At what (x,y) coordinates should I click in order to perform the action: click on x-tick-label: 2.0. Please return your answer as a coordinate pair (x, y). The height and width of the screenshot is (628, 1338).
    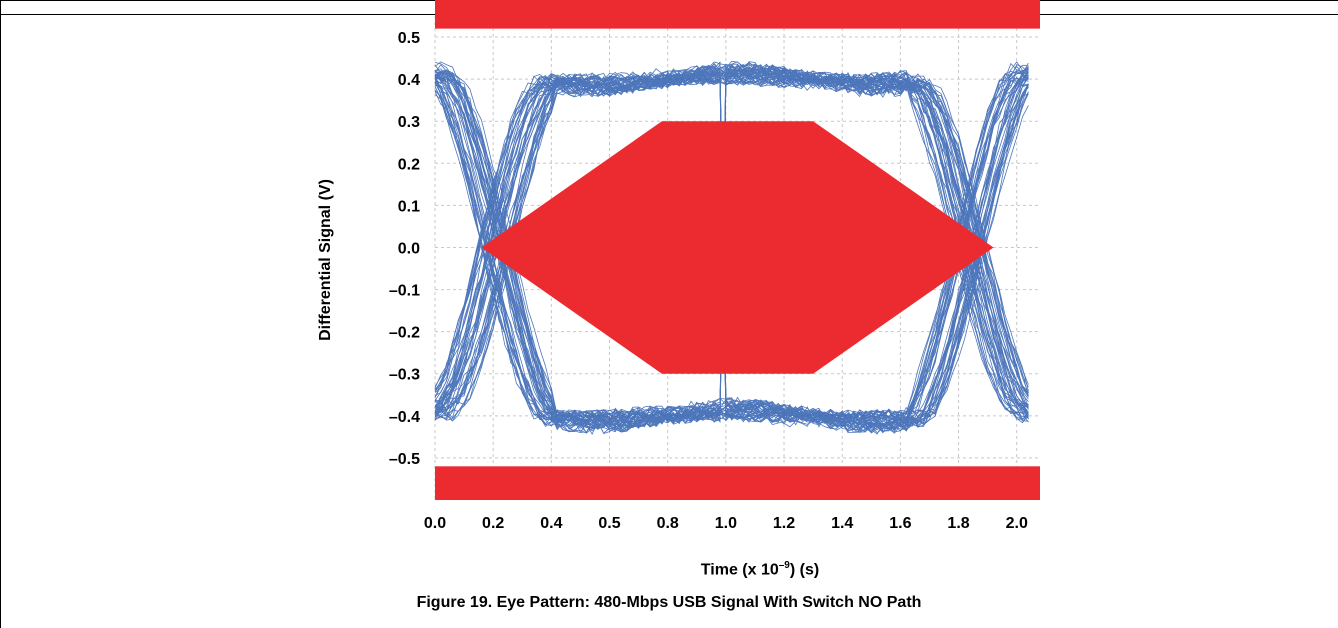
    Looking at the image, I should click on (1017, 523).